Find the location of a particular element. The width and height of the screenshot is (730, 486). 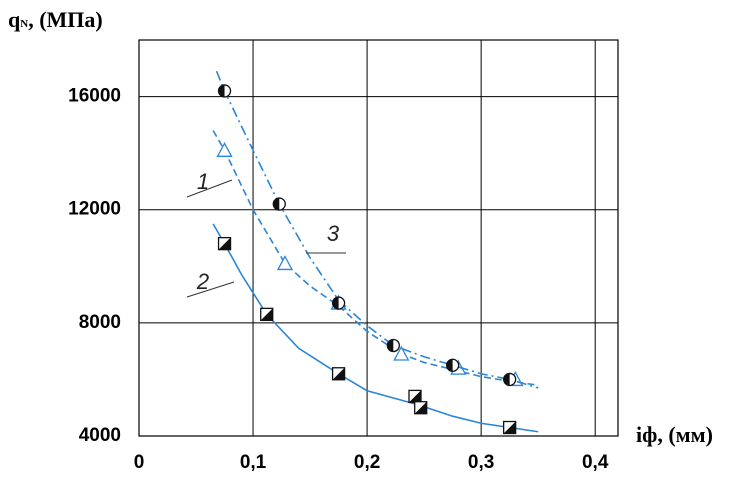

y-tick-label: 8000 is located at coordinates (100, 322).